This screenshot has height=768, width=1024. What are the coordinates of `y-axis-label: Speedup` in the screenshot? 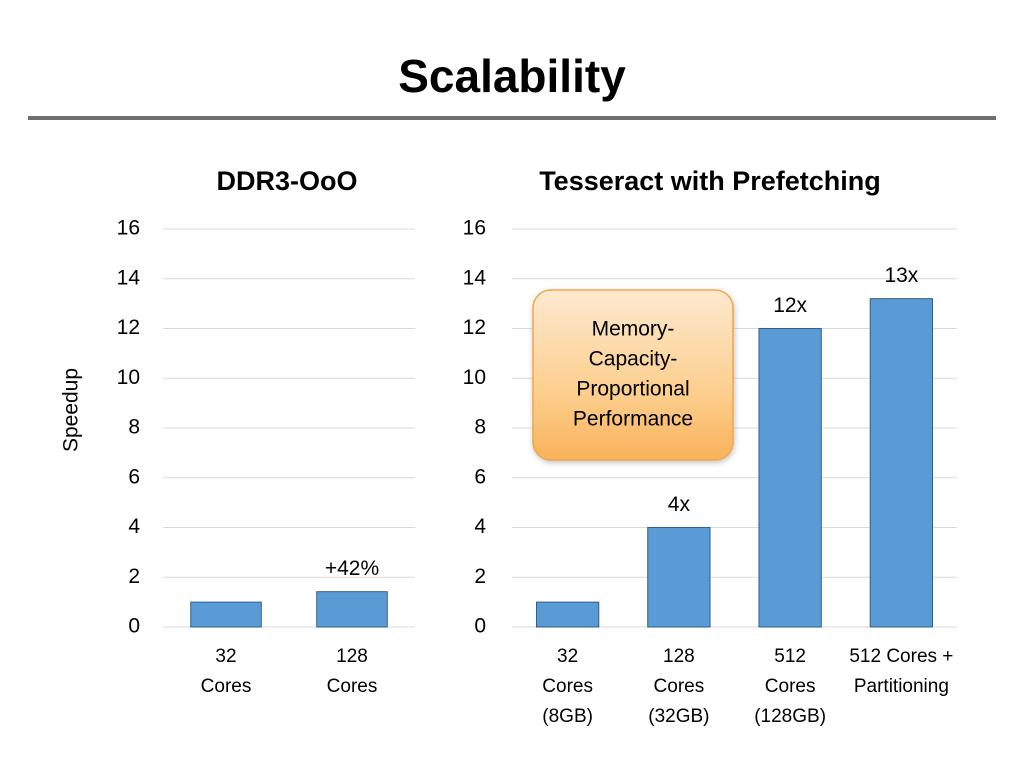 It's located at (71, 410).